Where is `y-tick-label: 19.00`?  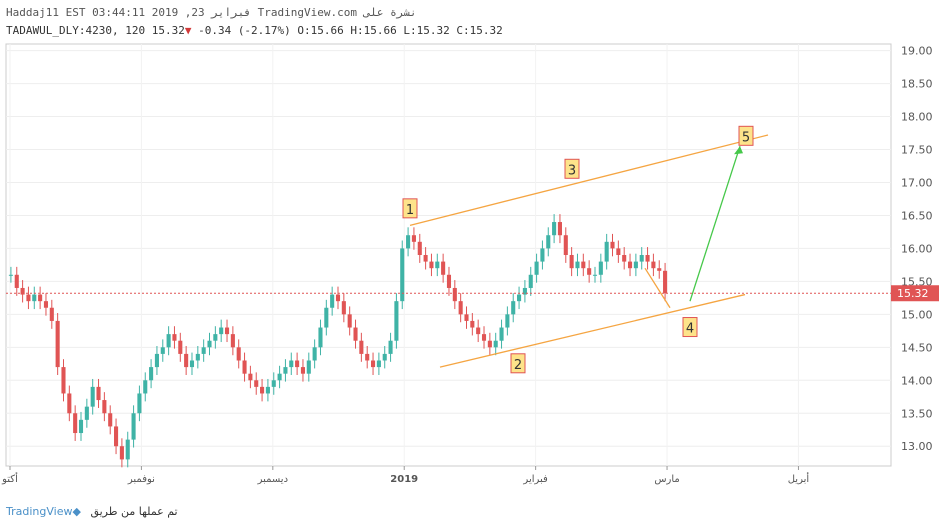 y-tick-label: 19.00 is located at coordinates (917, 51).